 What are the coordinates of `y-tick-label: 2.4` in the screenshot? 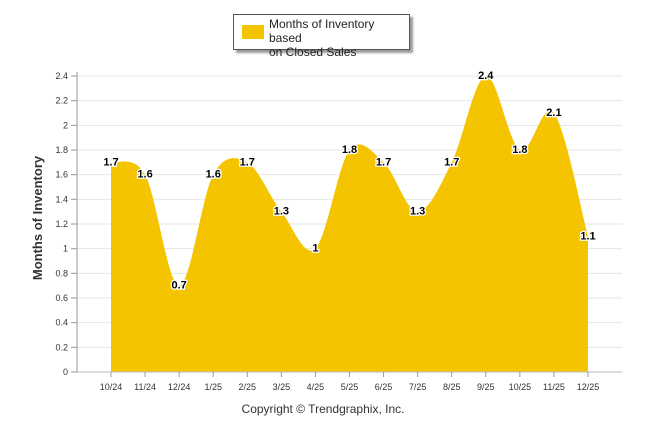 It's located at (61, 76).